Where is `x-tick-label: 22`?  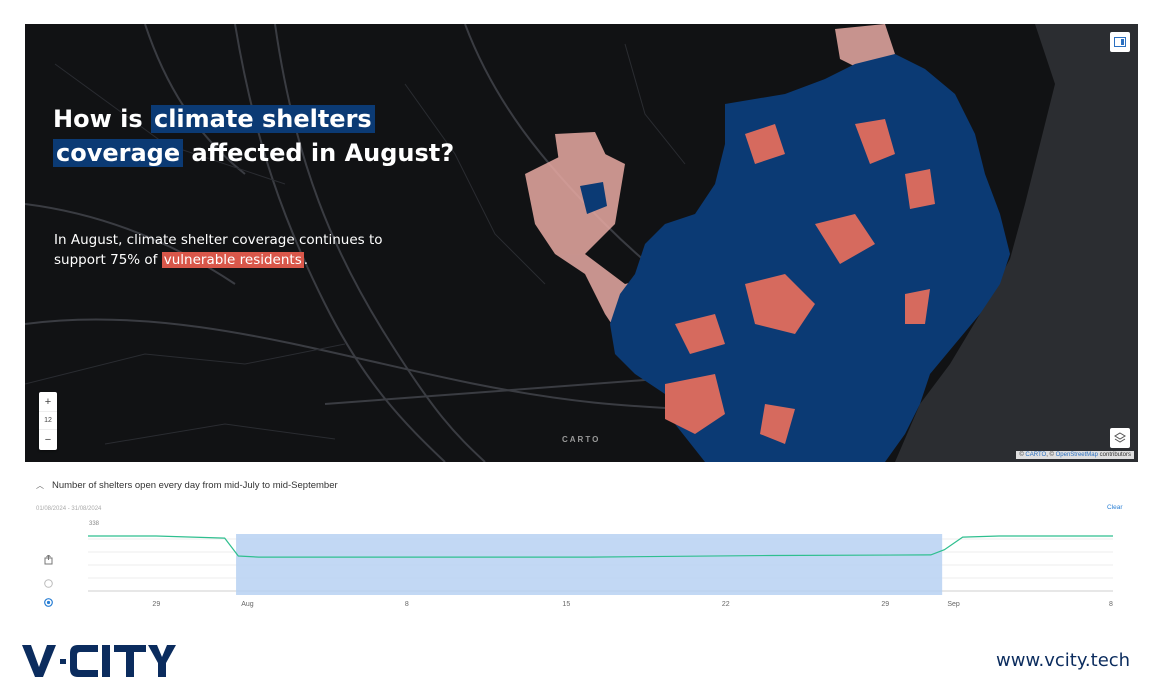
x-tick-label: 22 is located at coordinates (726, 604).